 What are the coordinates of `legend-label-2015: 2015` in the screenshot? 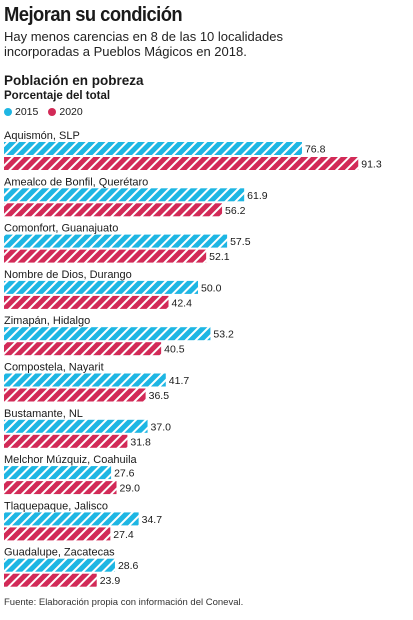 It's located at (27, 112).